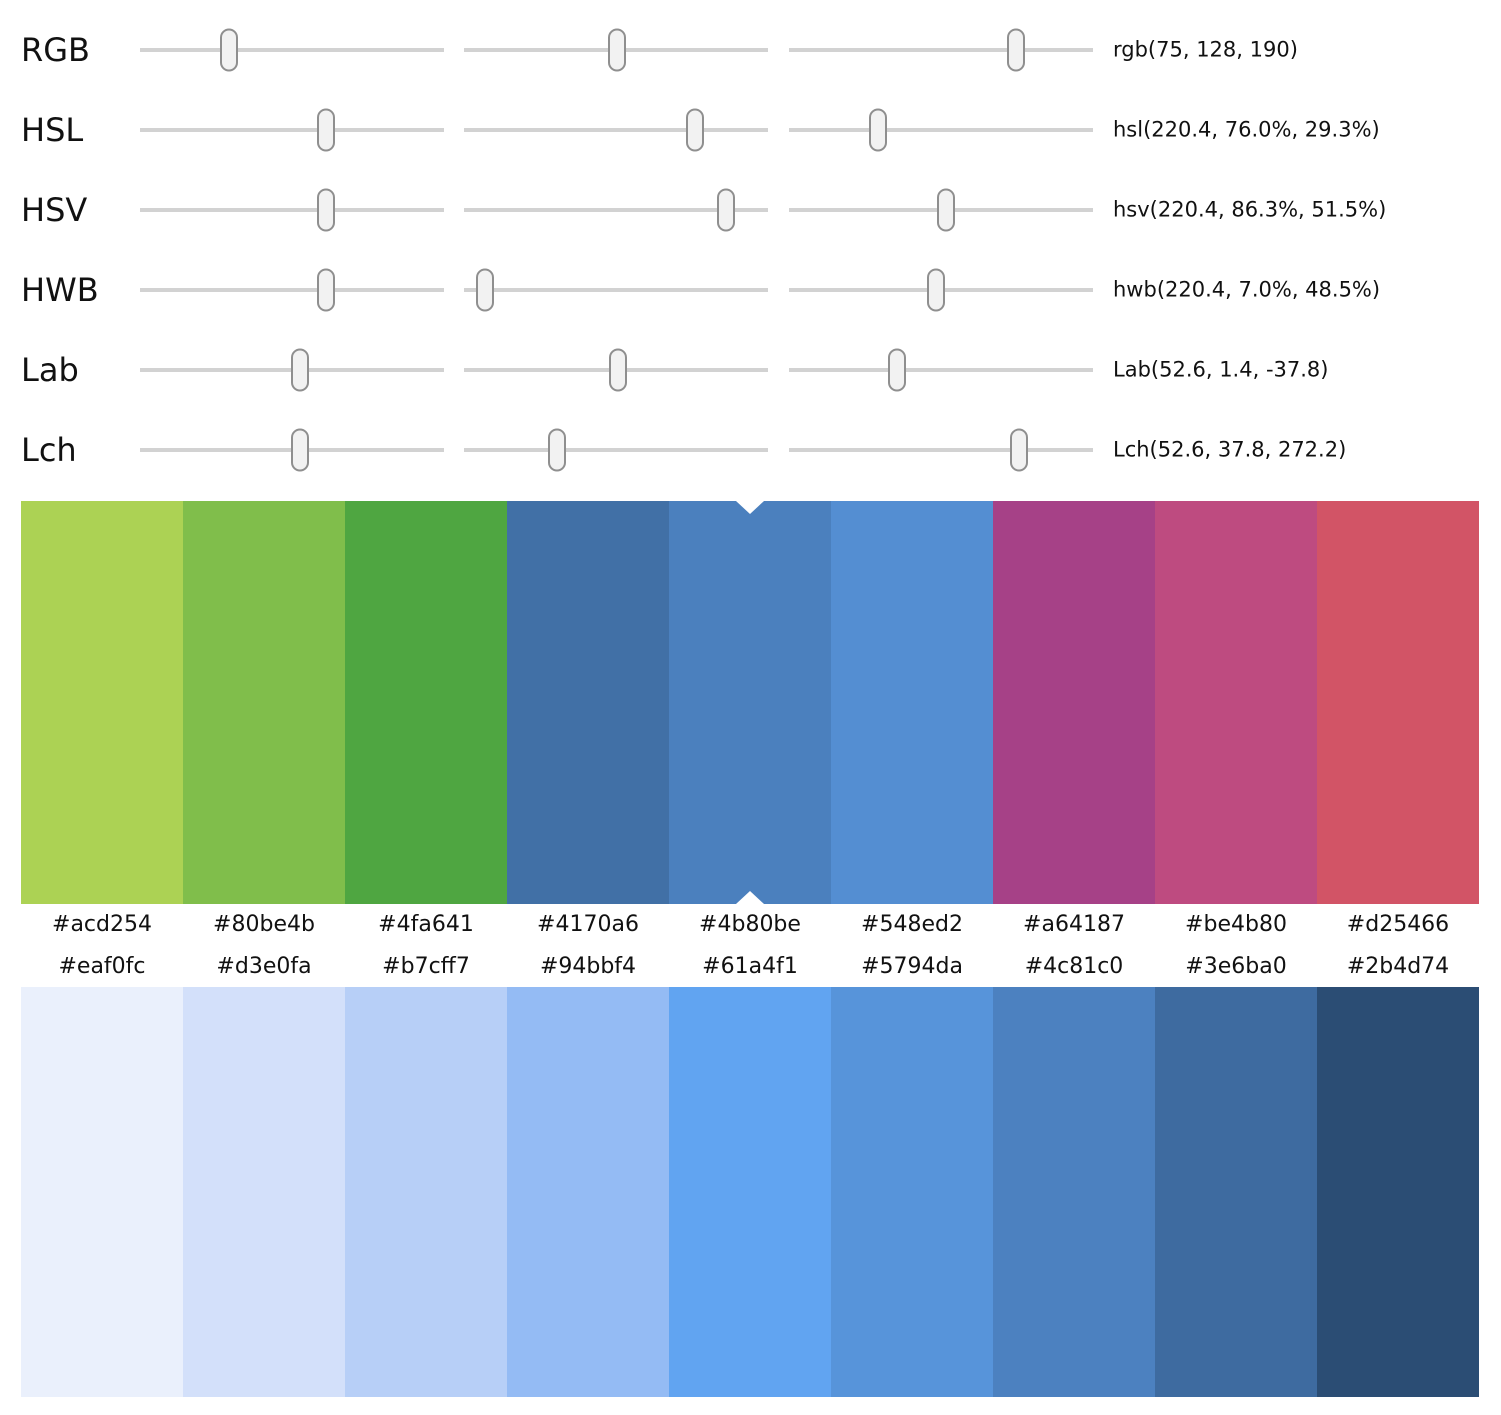 The image size is (1501, 1415). I want to click on slider-row-hsv: HSV hsv(220.4, 86.3%, 51.5%), so click(750, 210).